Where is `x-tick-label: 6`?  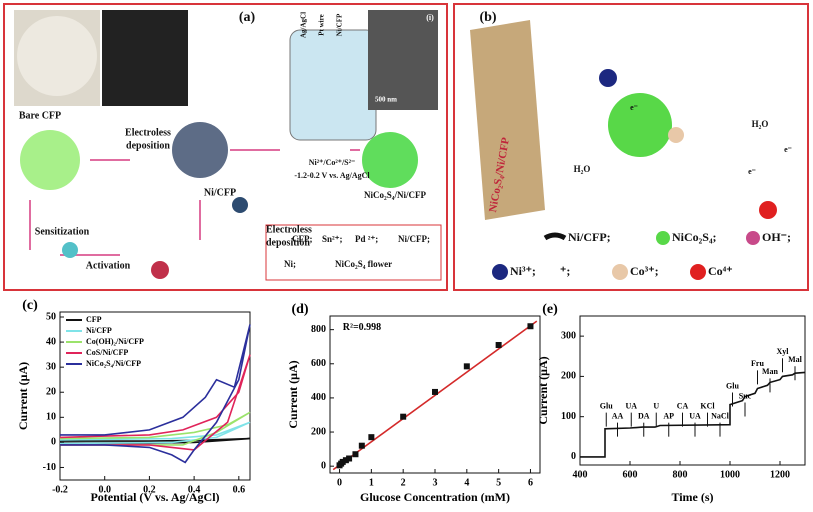
x-tick-label: 6 is located at coordinates (530, 482).